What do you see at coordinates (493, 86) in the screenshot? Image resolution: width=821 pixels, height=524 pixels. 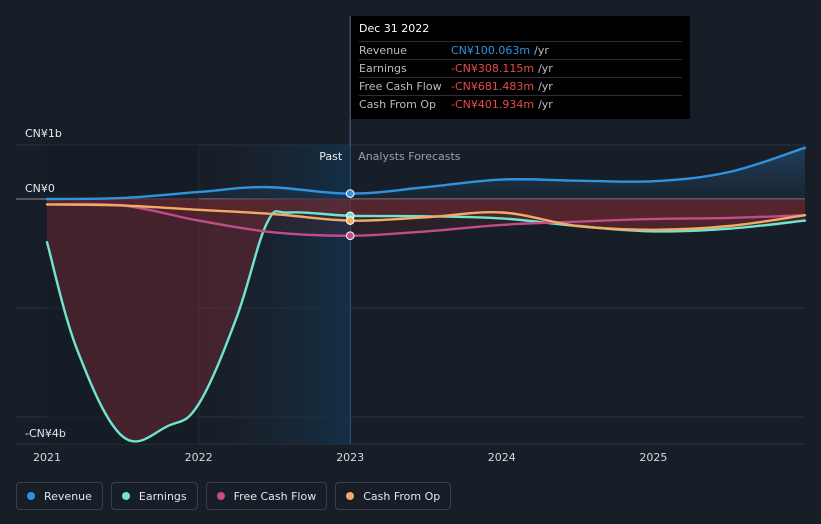 I see `tooltip-value: -CN¥681.483m` at bounding box center [493, 86].